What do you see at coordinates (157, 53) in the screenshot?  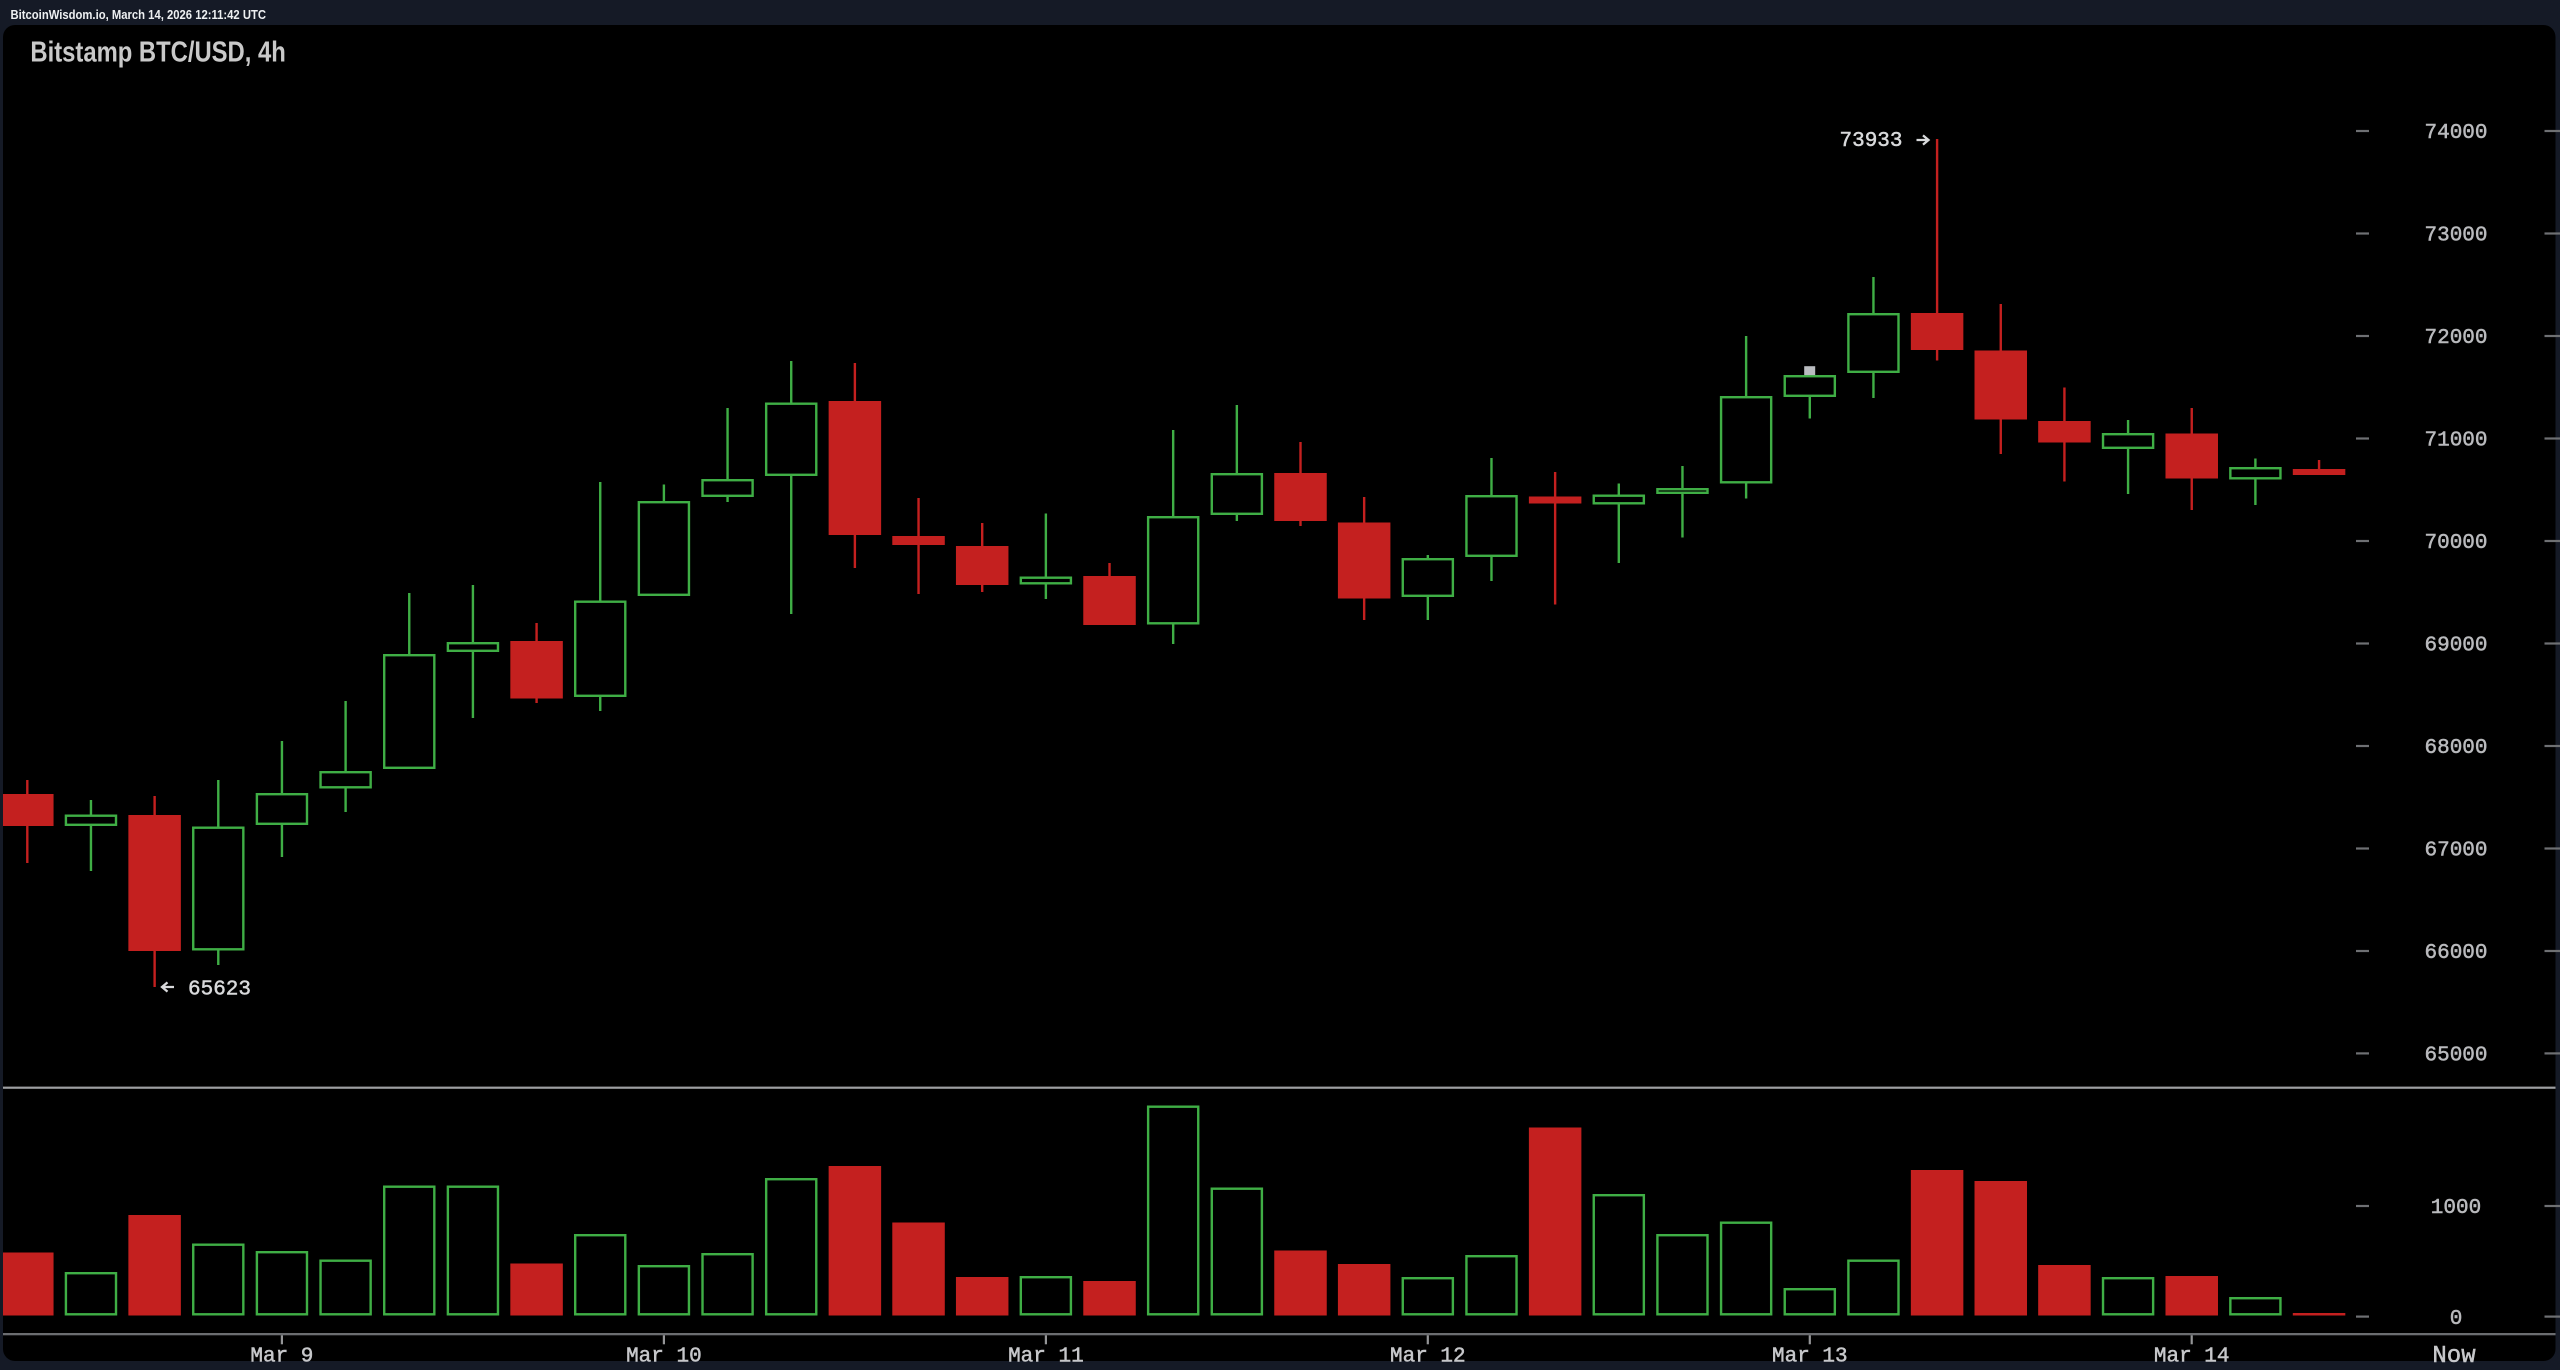 I see `svg-text: Bitstamp BTC/USD, 4h` at bounding box center [157, 53].